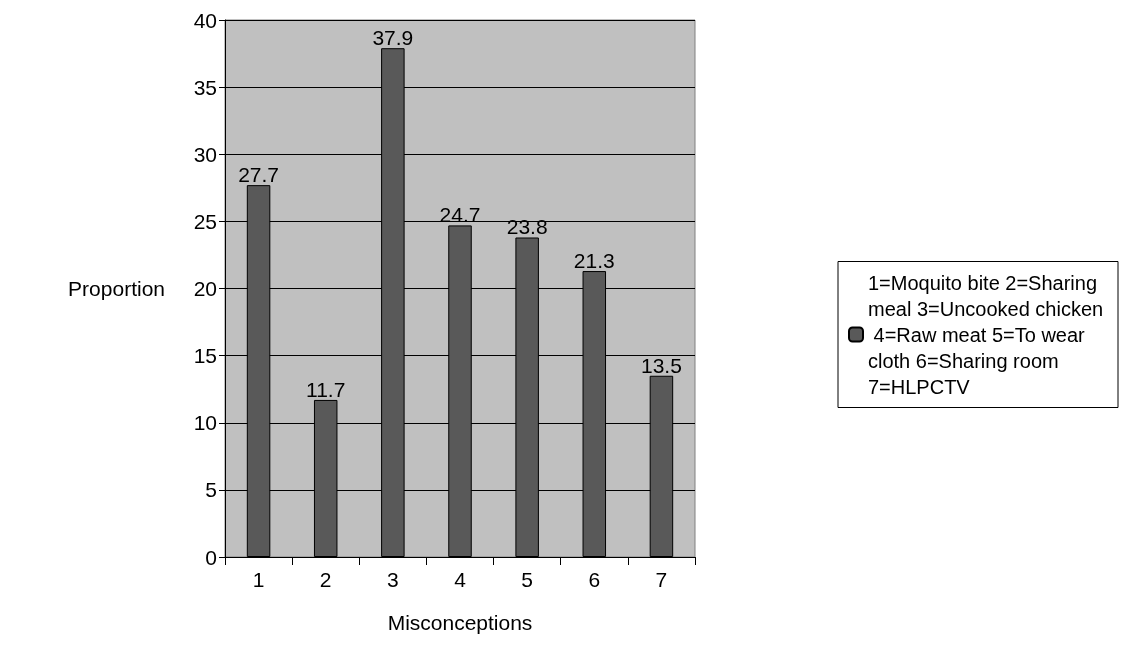 The height and width of the screenshot is (669, 1133). Describe the element at coordinates (661, 365) in the screenshot. I see `data-label: 13.5` at that location.